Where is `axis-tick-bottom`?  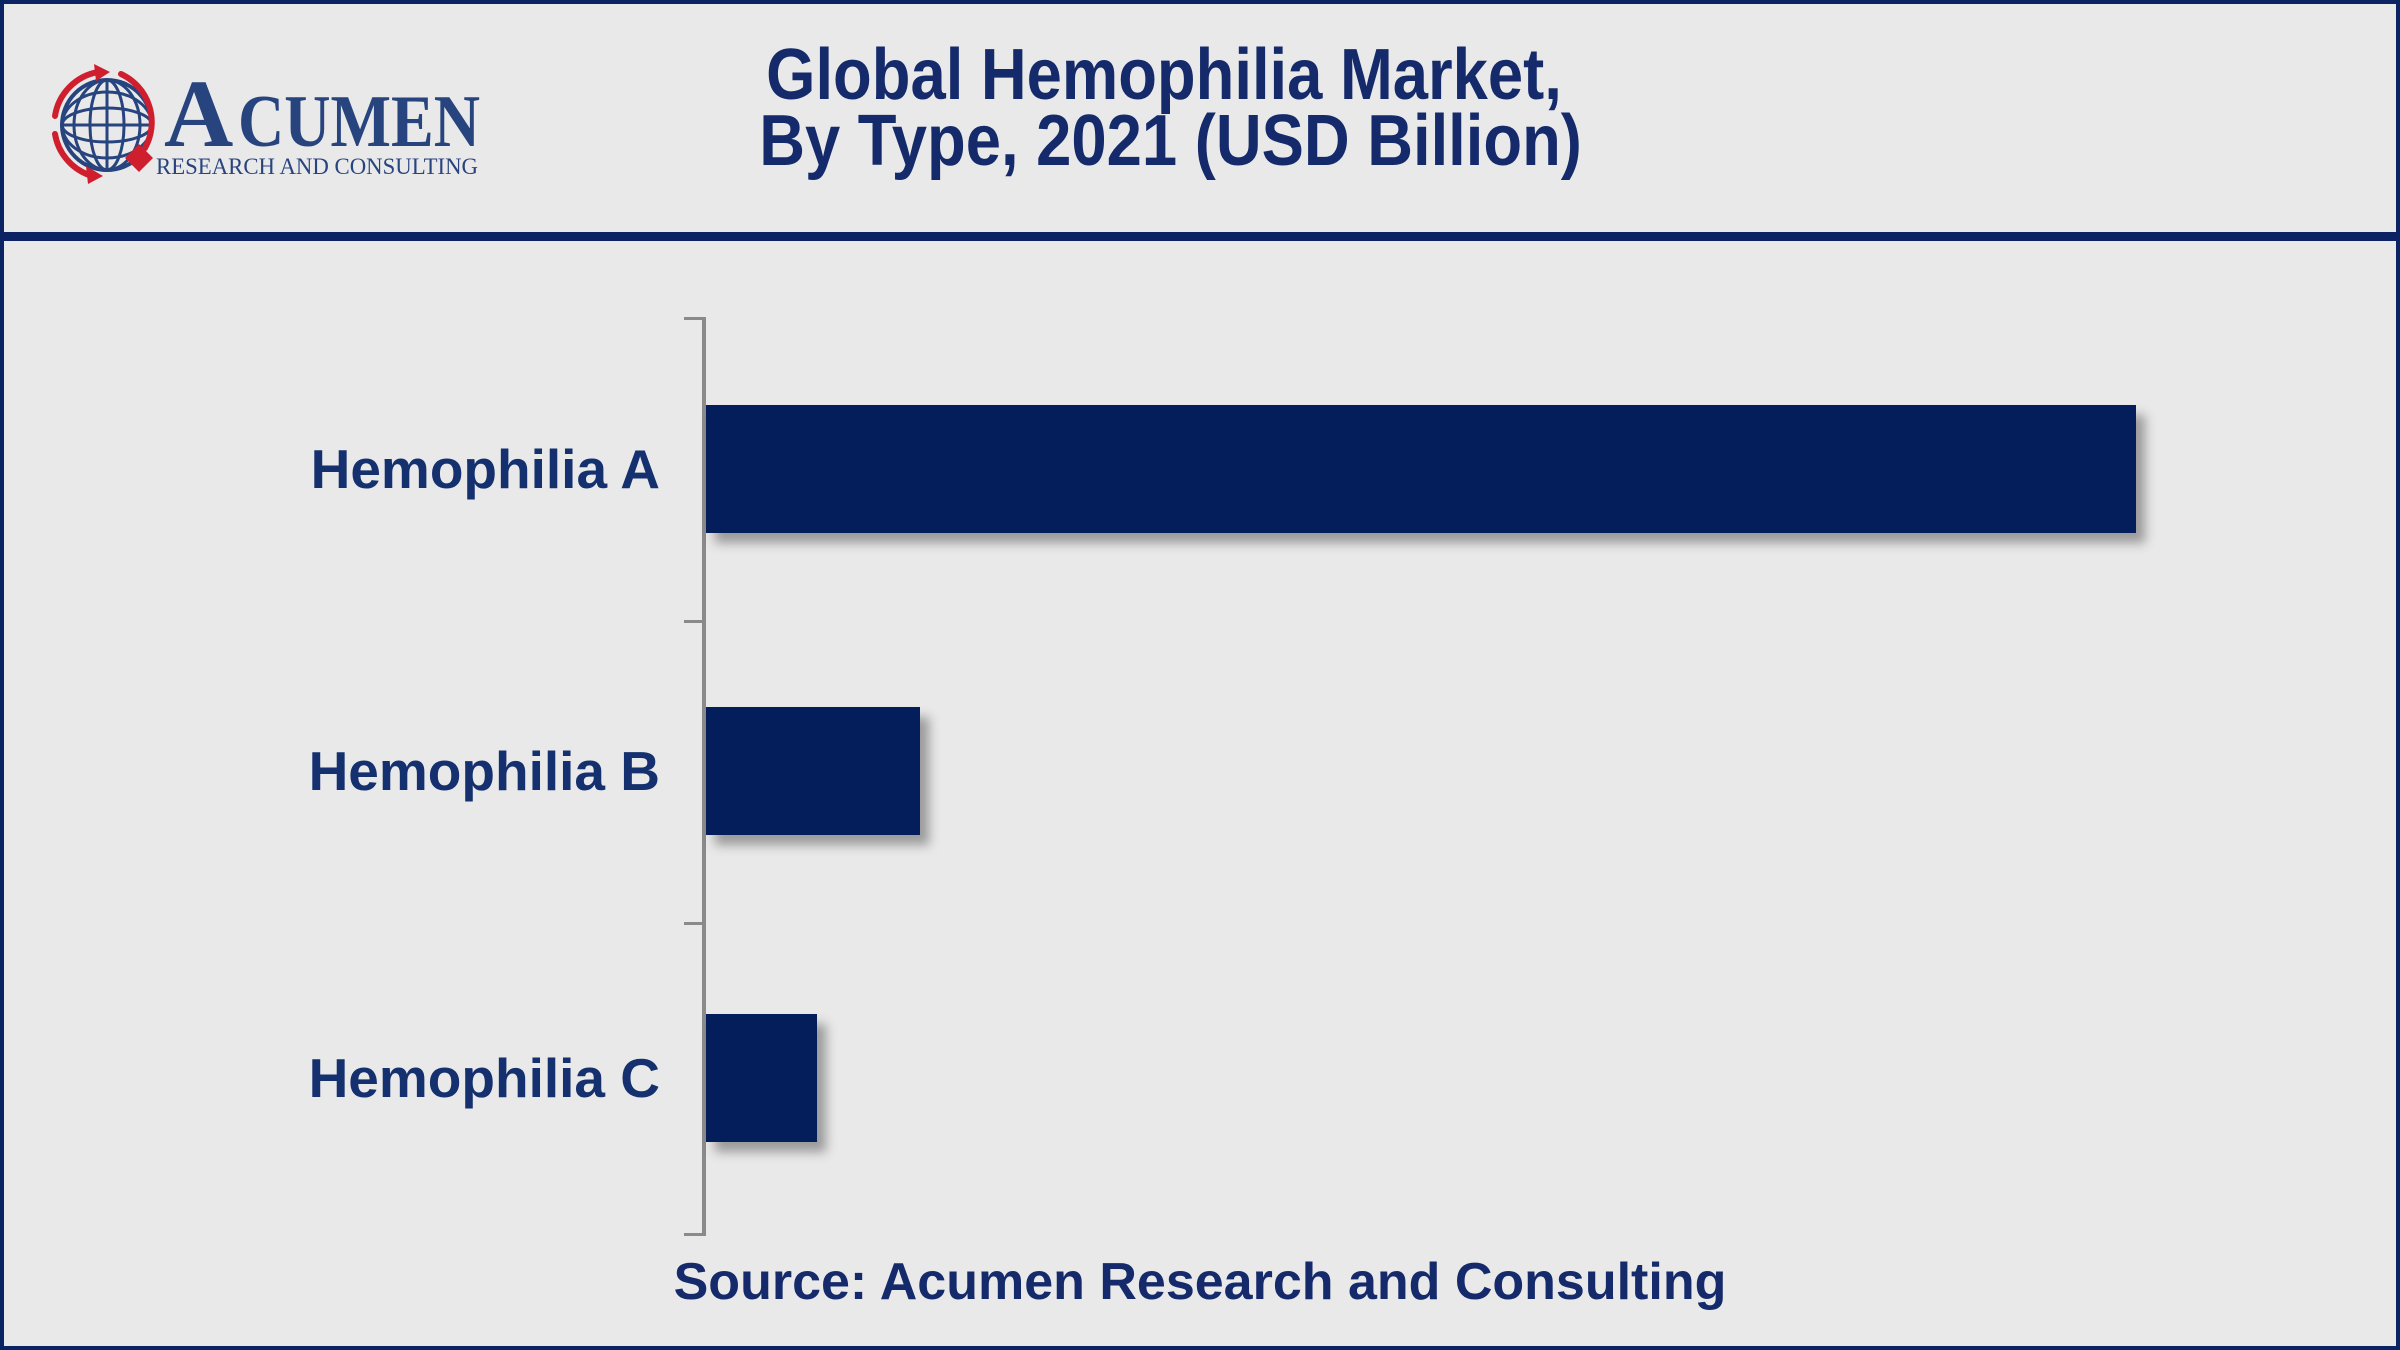
axis-tick-bottom is located at coordinates (693, 1234).